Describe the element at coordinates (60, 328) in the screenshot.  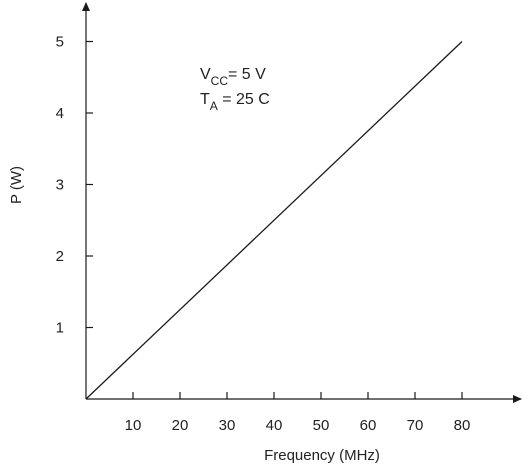
I see `y-tick-label: 1` at that location.